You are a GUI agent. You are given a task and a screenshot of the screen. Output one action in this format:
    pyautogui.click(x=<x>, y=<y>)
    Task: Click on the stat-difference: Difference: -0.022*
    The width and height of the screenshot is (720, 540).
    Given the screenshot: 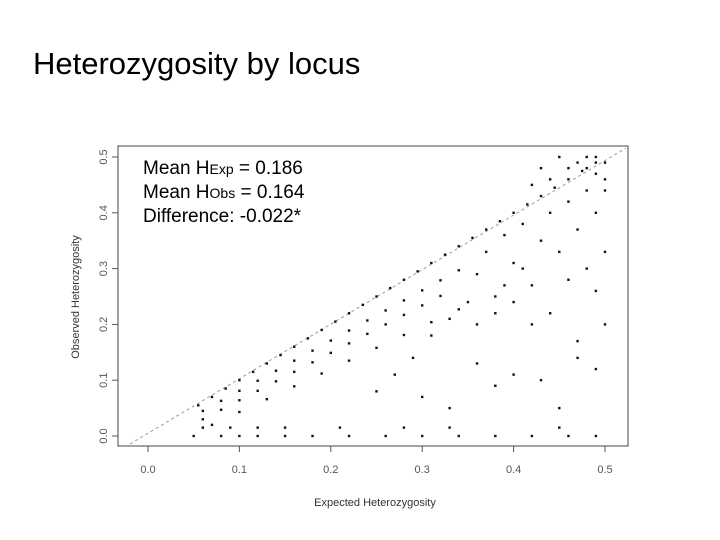 What is the action you would take?
    pyautogui.click(x=222, y=216)
    